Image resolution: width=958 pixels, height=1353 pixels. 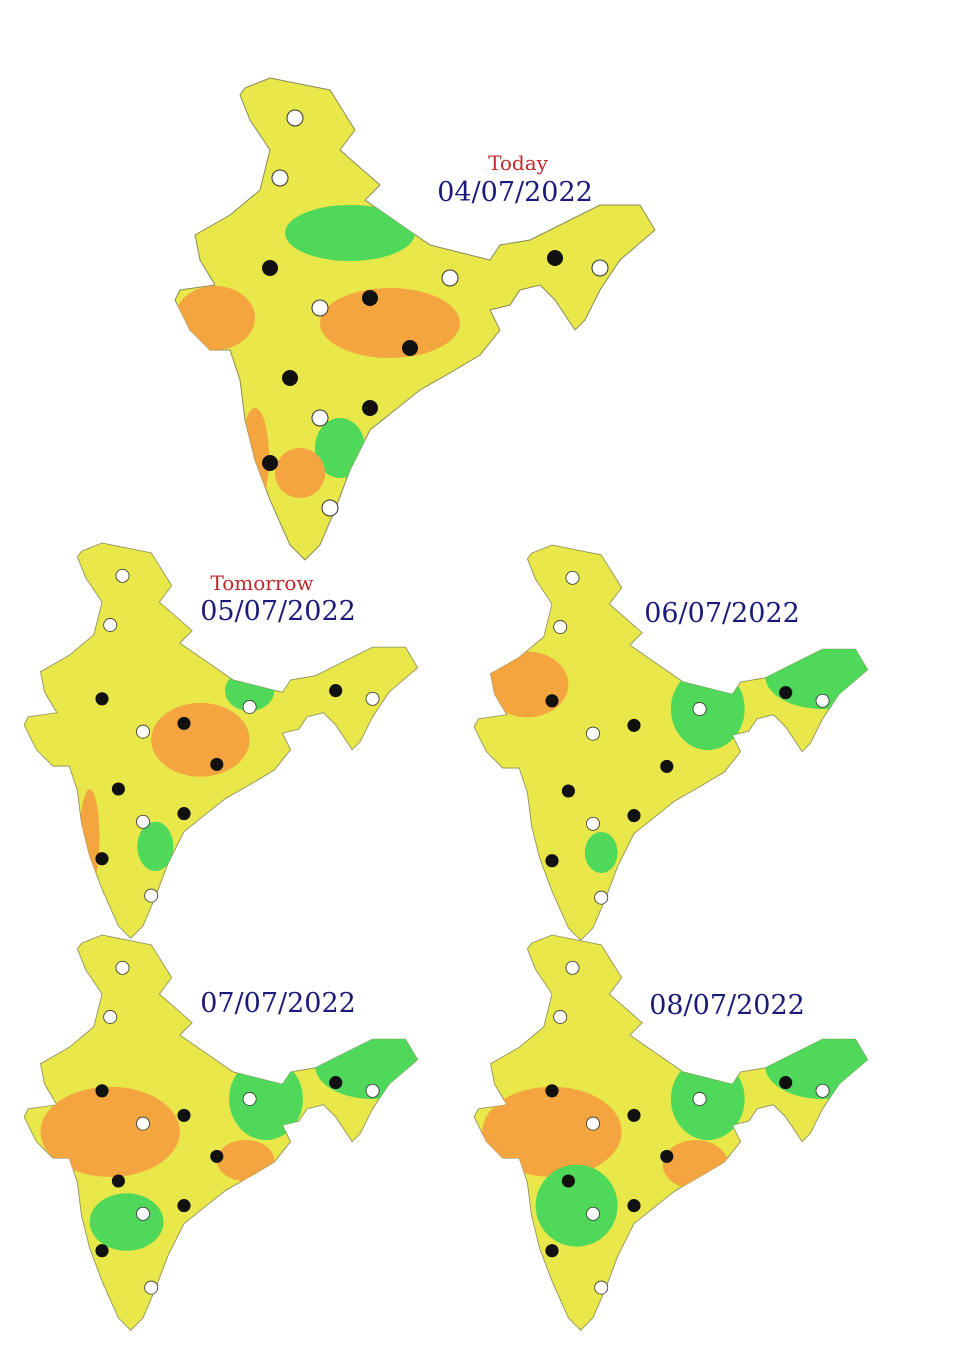 I want to click on date-label: 08/07/2022, so click(x=727, y=1005).